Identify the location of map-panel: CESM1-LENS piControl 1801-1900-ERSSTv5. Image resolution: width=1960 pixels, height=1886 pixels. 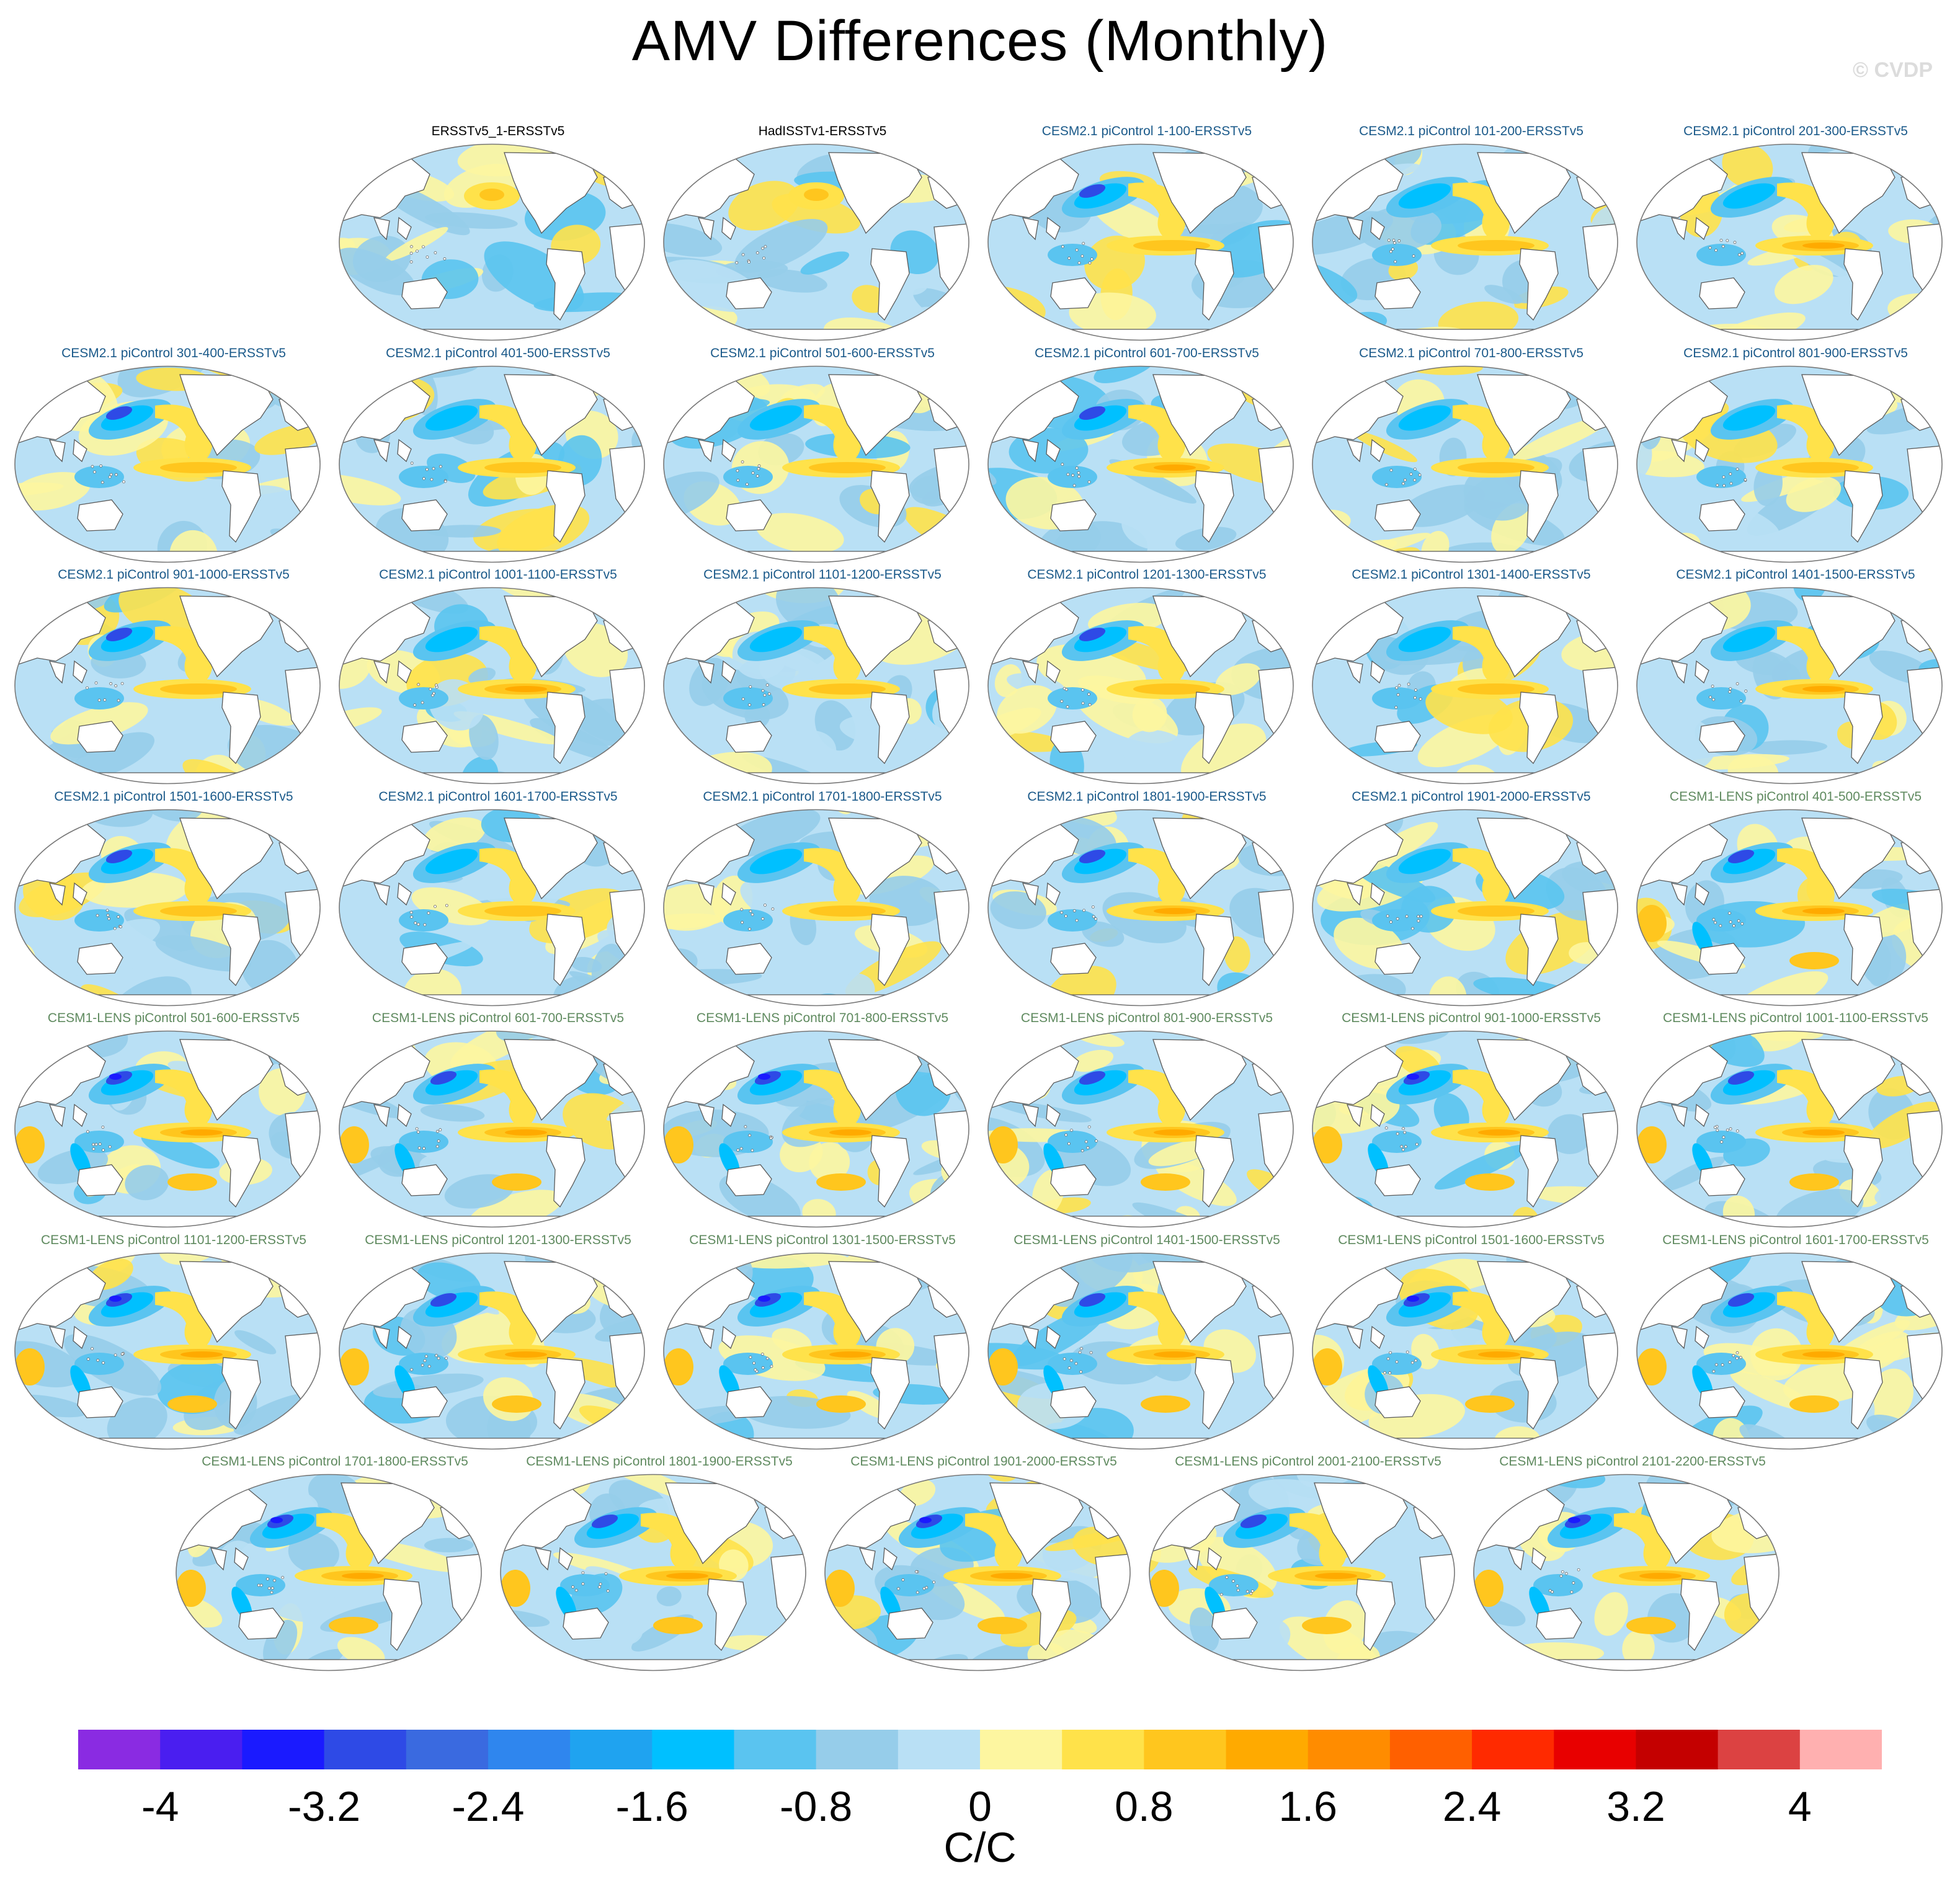
(659, 1564).